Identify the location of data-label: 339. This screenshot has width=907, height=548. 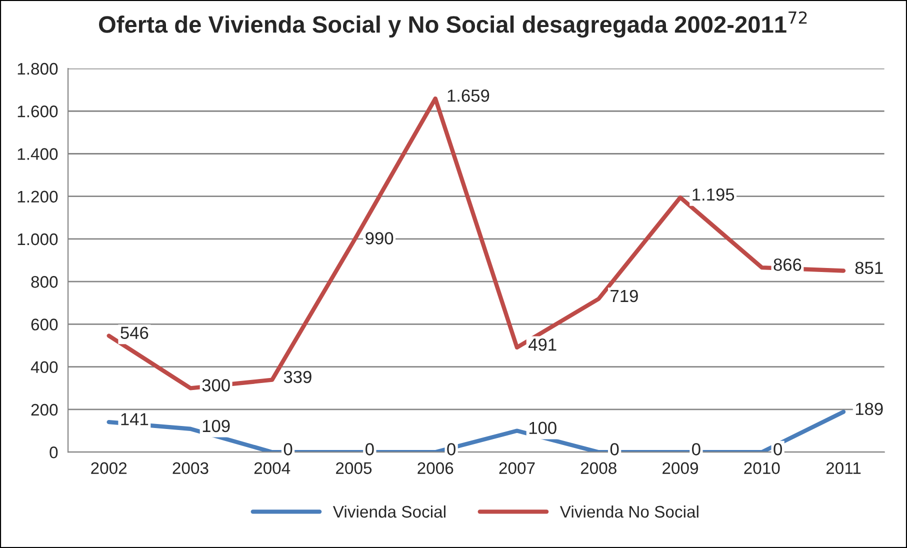
(298, 377).